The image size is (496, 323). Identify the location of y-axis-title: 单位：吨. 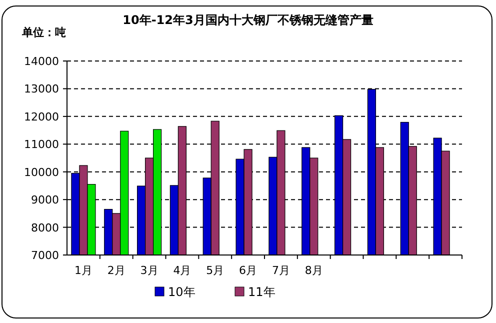
(43, 32).